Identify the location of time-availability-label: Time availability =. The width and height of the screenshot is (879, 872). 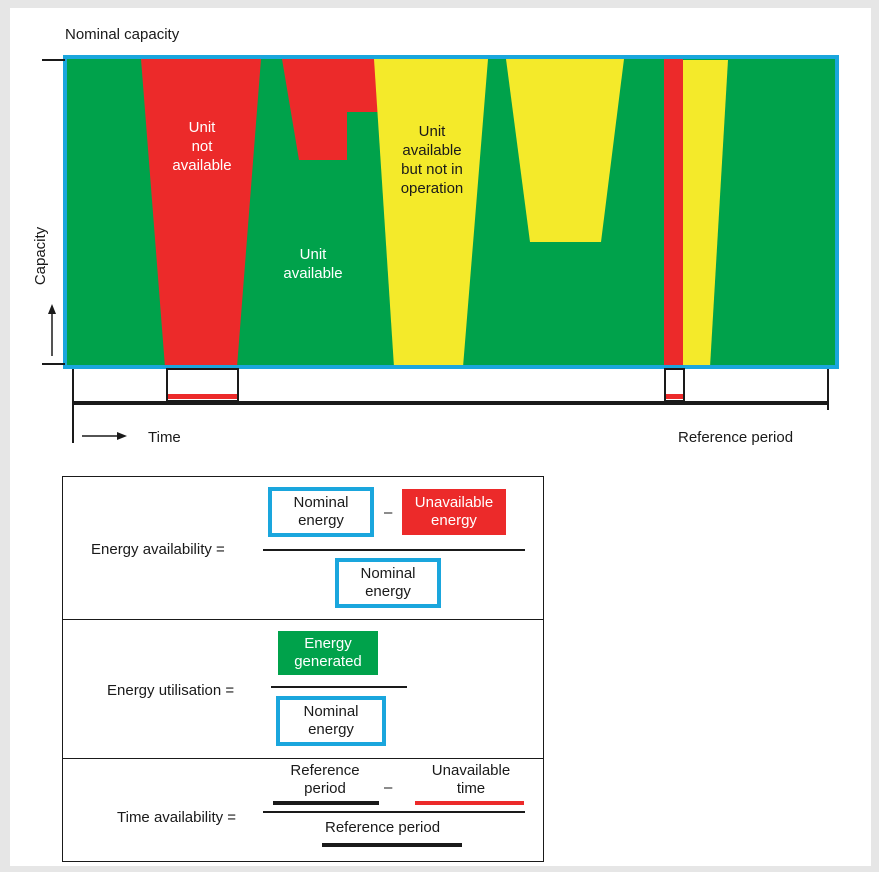
(177, 817).